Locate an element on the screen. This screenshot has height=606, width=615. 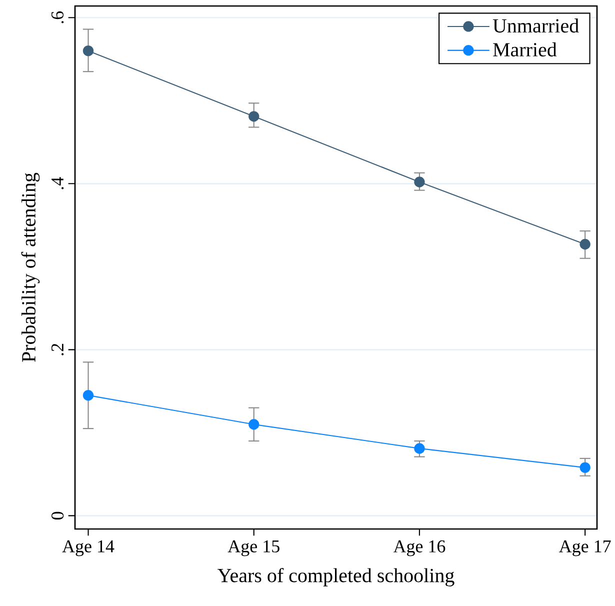
x-tick-label: Age 14 is located at coordinates (88, 548).